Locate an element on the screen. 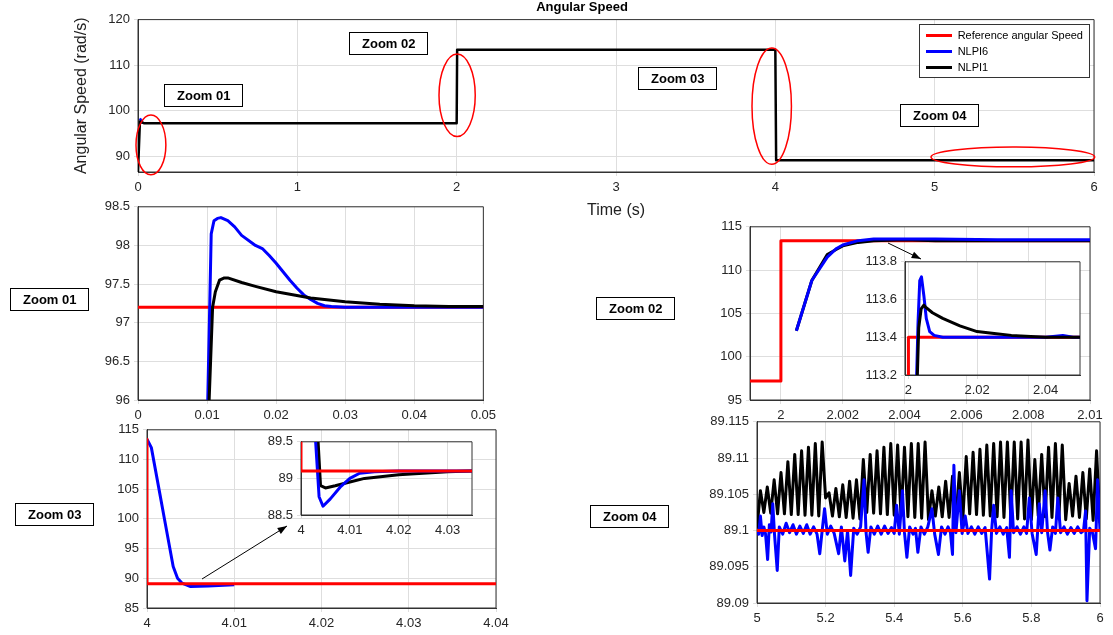 The image size is (1113, 635). x-tick-label: 0.04 is located at coordinates (414, 415).